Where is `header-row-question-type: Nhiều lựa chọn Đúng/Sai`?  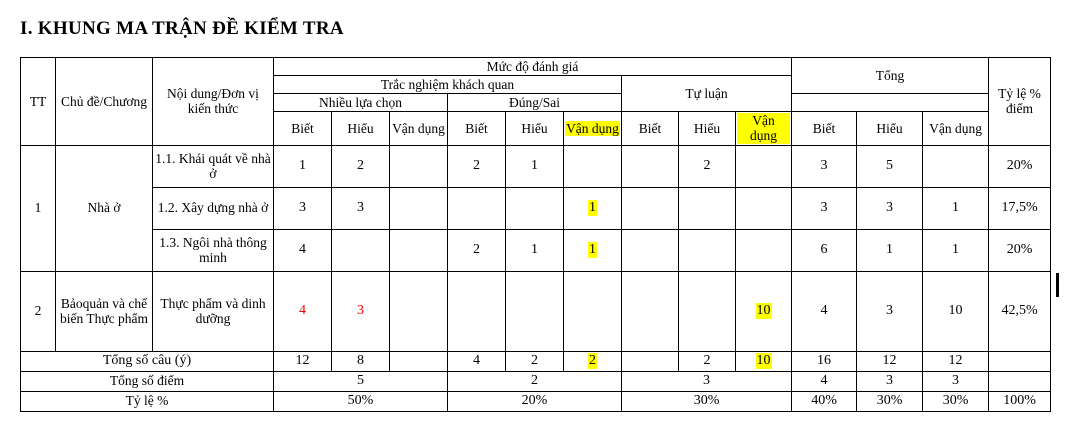
header-row-question-type: Nhiều lựa chọn Đúng/Sai is located at coordinates (536, 103).